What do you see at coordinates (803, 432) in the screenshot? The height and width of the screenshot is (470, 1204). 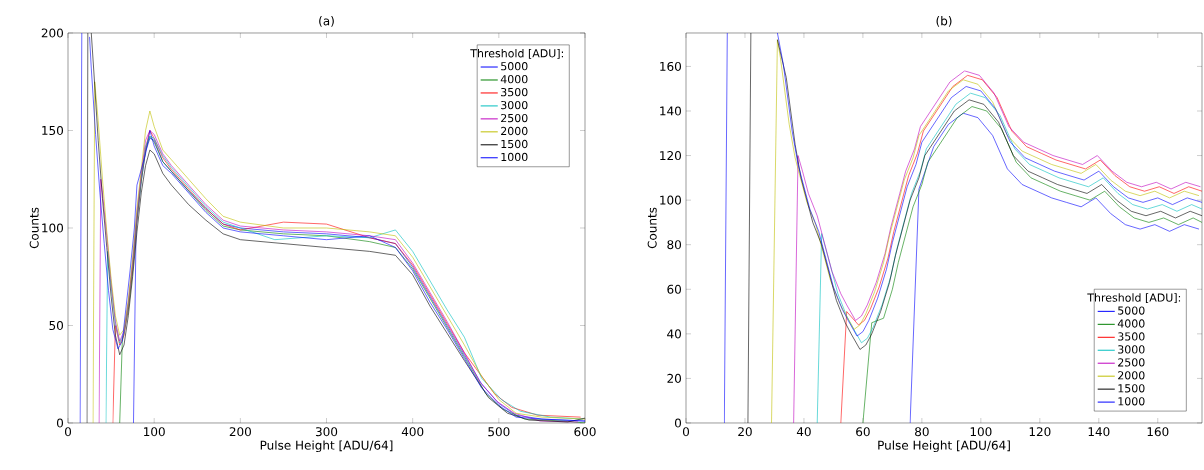 I see `x-tick-label: 40` at bounding box center [803, 432].